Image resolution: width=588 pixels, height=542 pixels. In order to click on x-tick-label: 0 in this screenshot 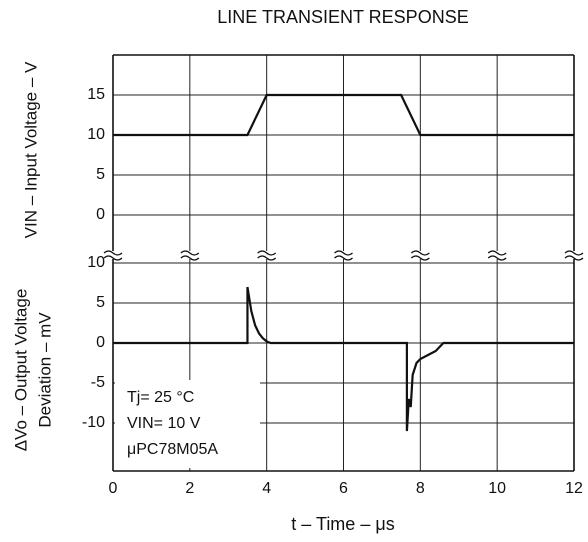, I will do `click(113, 488)`.